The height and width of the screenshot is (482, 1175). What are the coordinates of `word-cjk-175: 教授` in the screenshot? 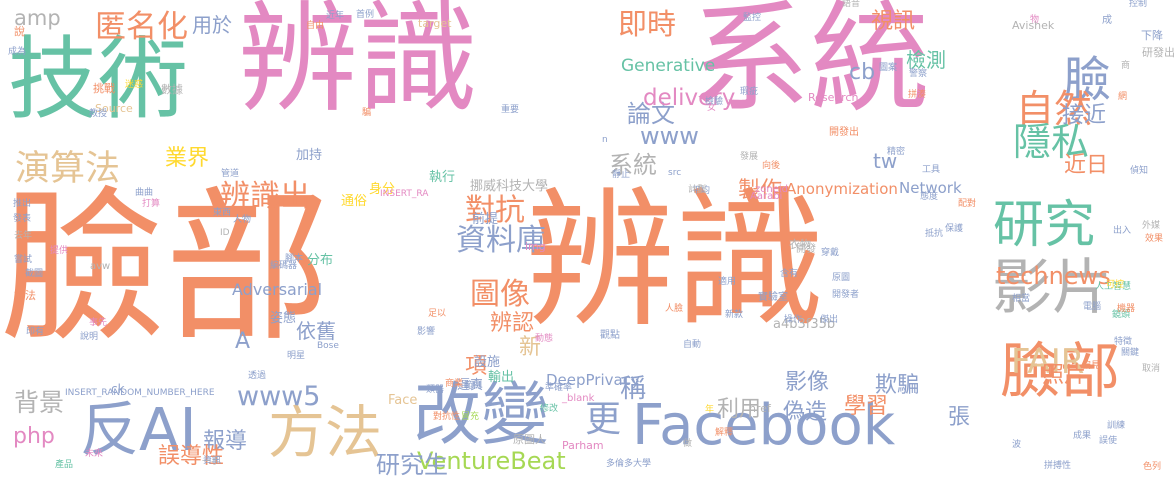 It's located at (98, 114).